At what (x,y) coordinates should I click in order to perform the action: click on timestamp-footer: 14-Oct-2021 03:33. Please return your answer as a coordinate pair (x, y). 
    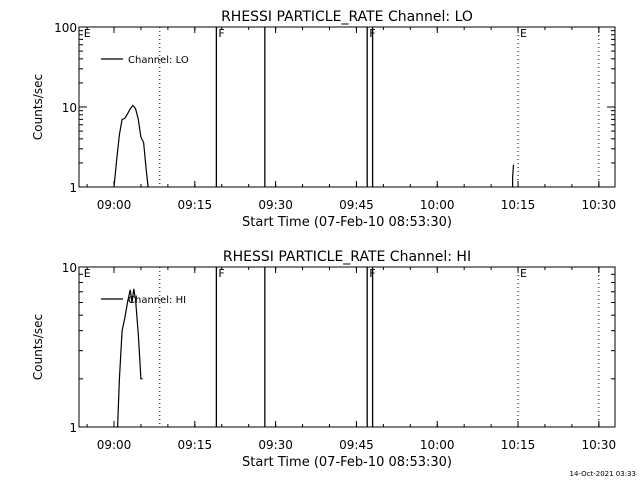
    Looking at the image, I should click on (602, 474).